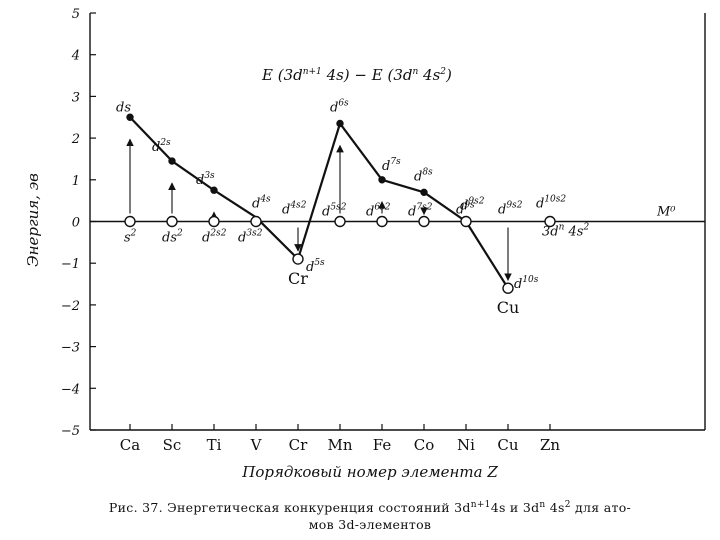  Describe the element at coordinates (76, 181) in the screenshot. I see `y-tick-label: 1` at that location.